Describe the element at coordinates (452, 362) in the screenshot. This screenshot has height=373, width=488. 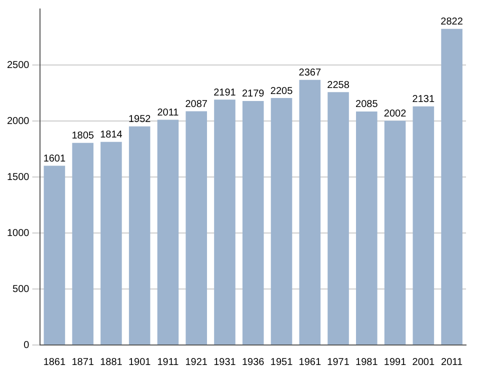
I see `x-tick-label: 2011` at that location.